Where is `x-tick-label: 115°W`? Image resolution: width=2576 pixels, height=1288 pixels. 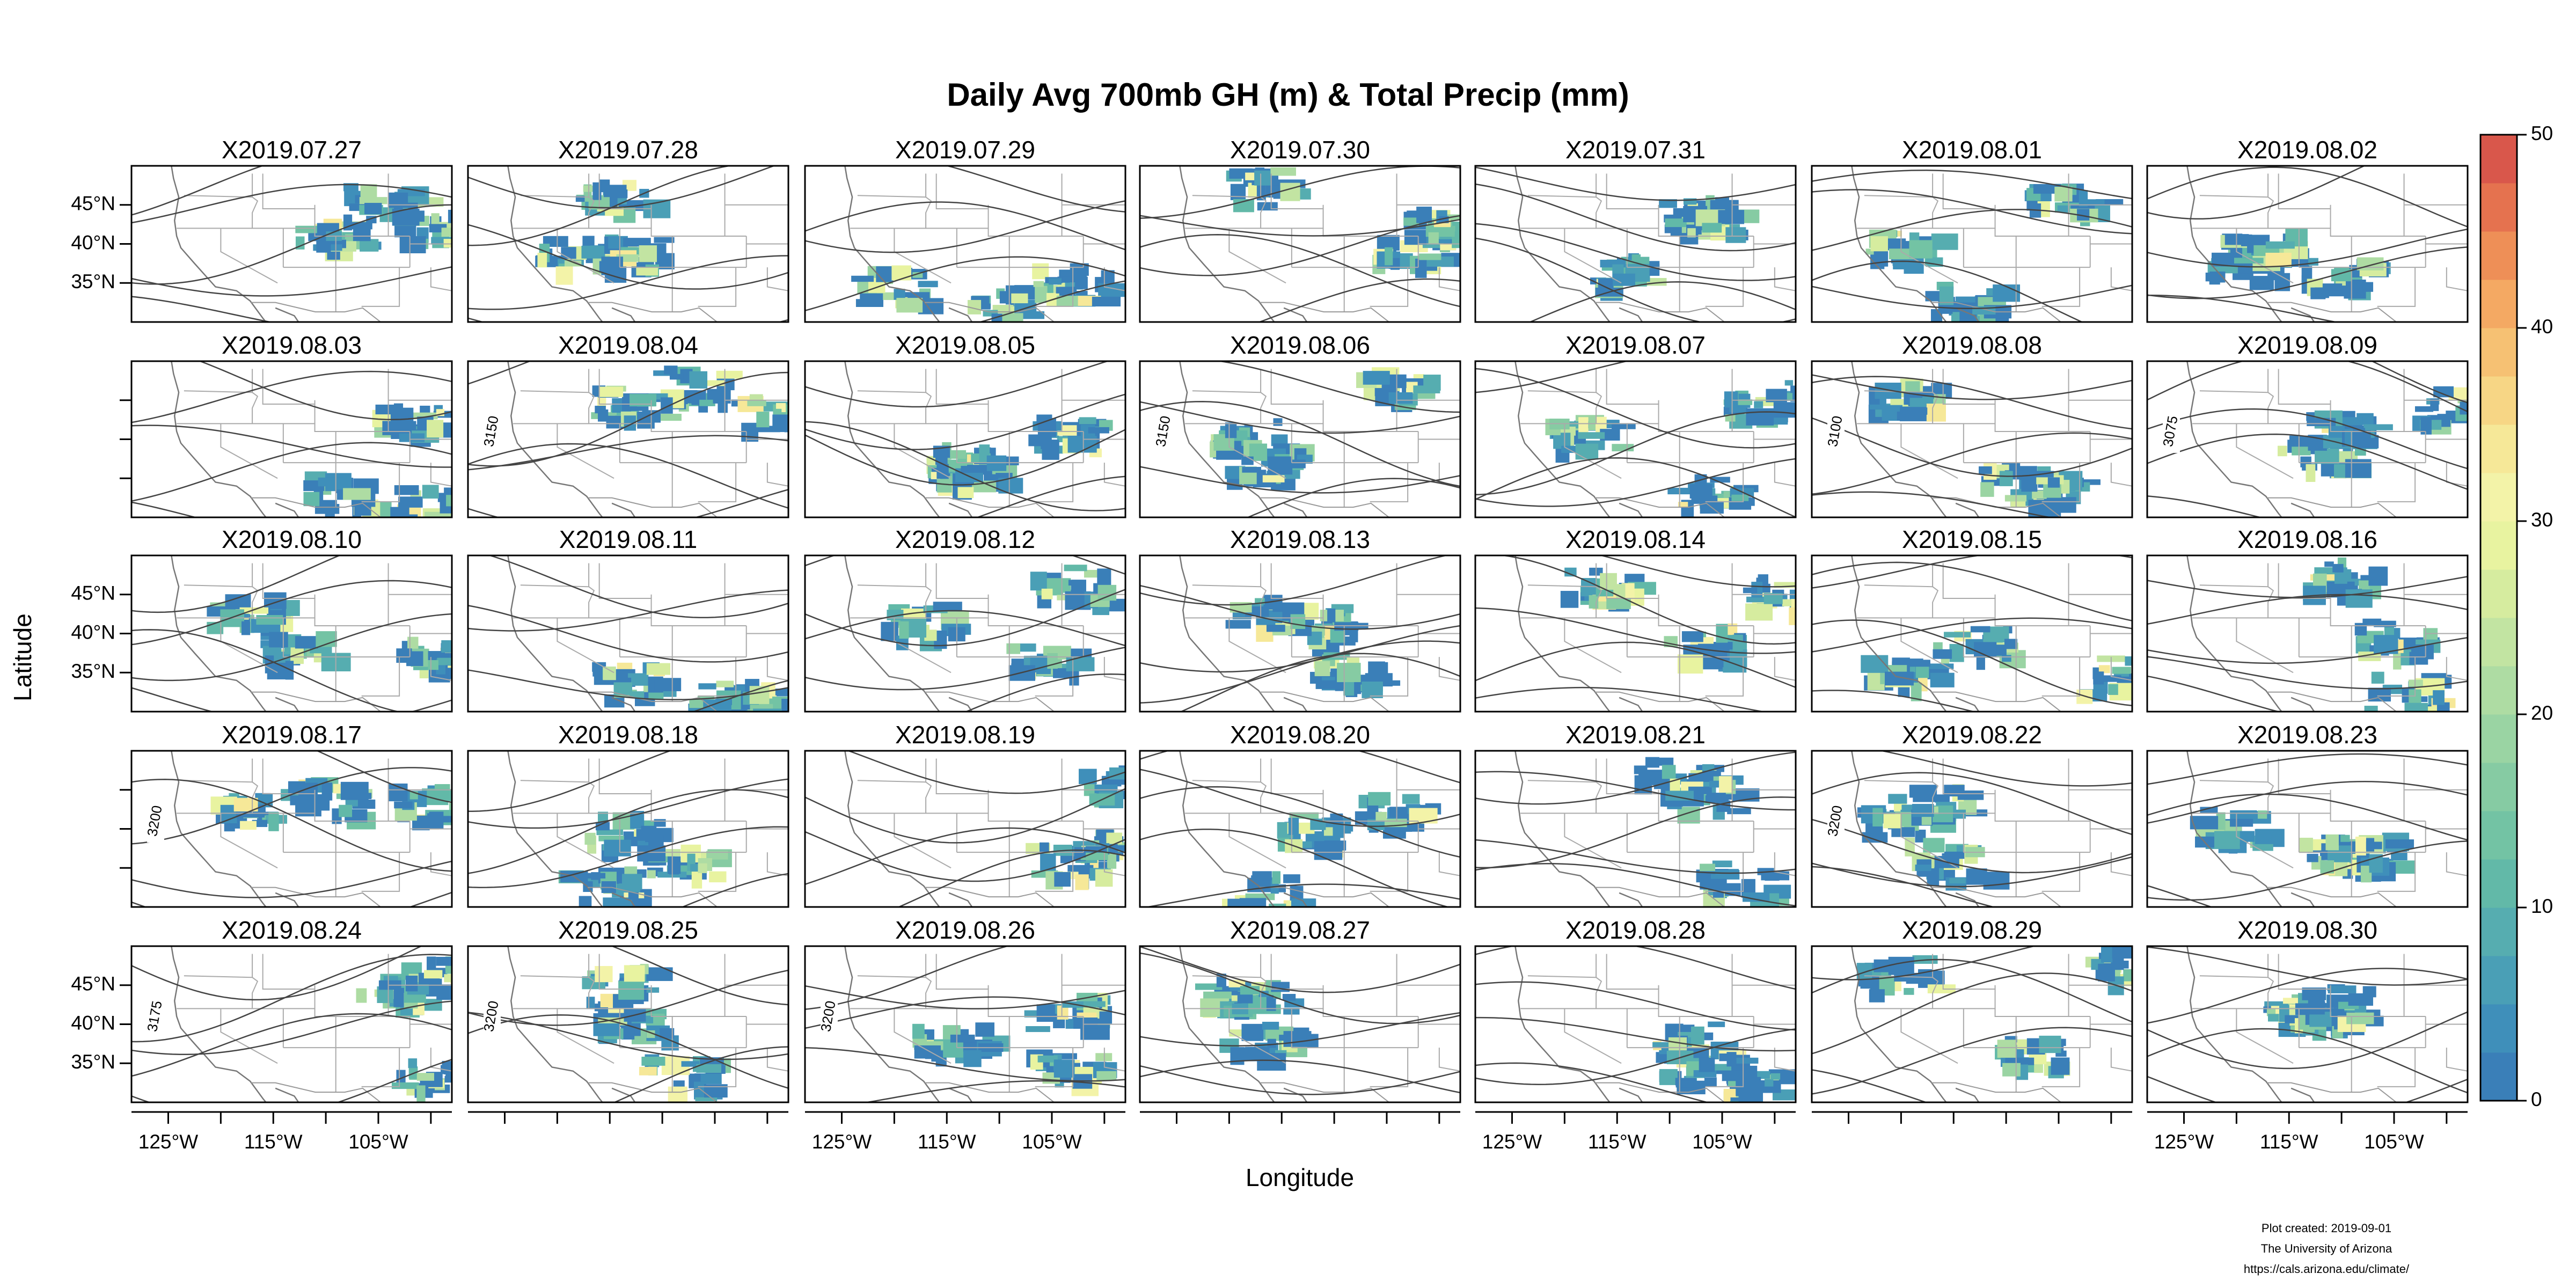
x-tick-label: 115°W is located at coordinates (1617, 1142).